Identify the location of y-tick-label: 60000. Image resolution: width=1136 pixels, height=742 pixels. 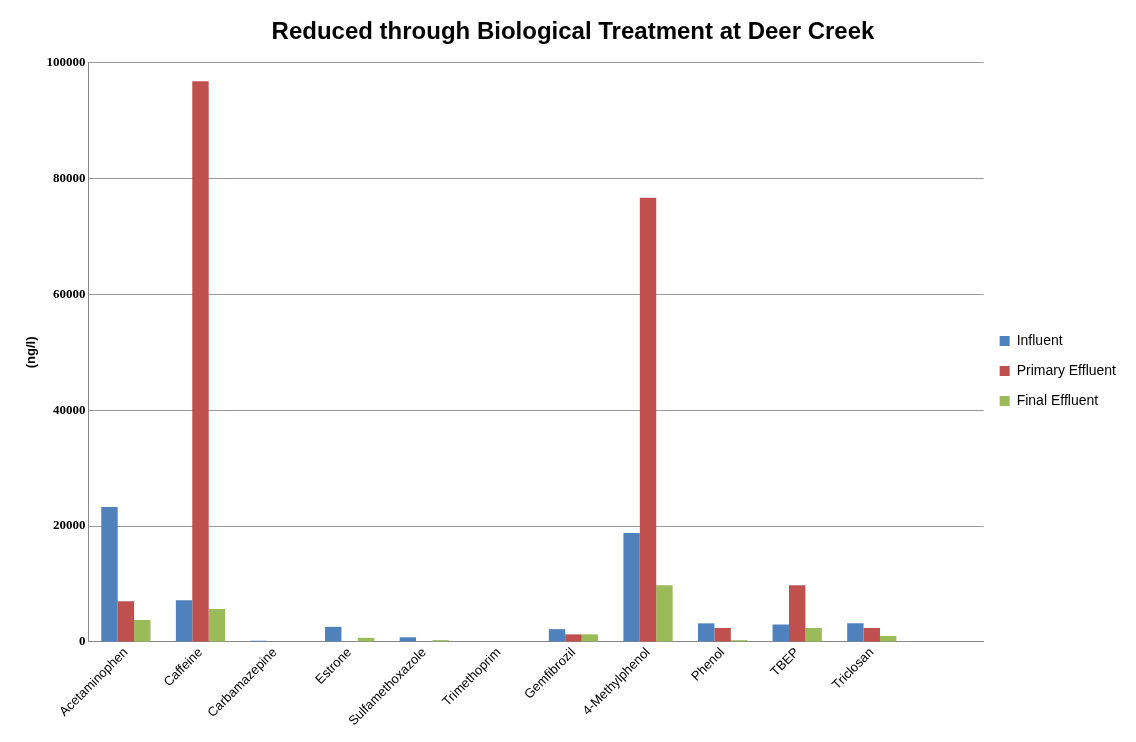
(69, 293).